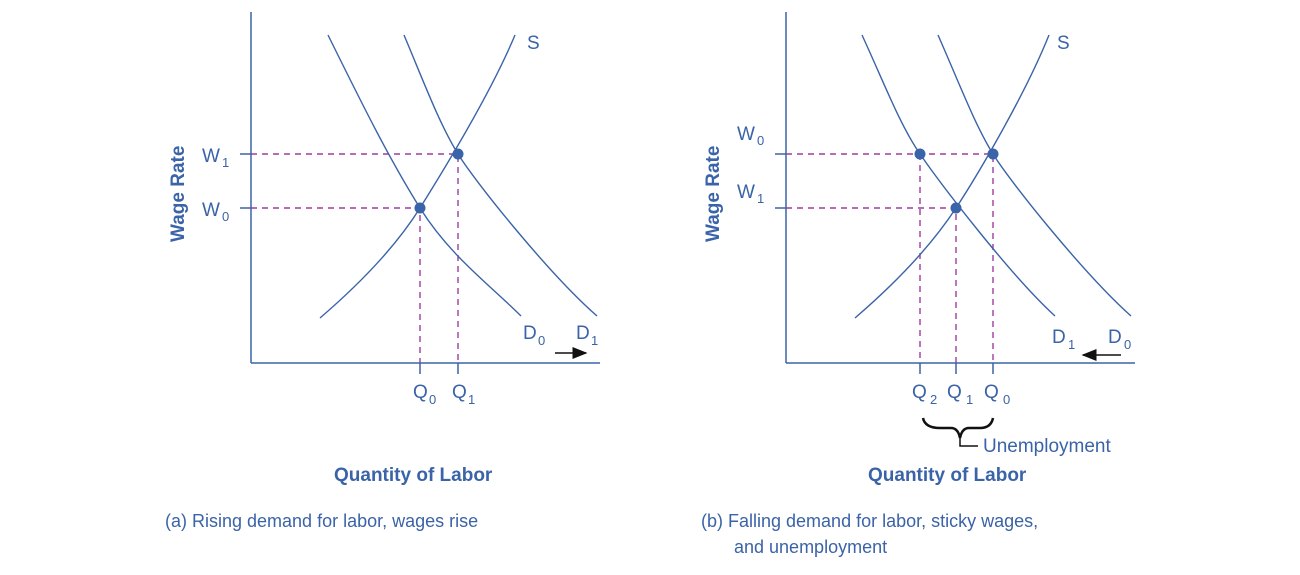 The height and width of the screenshot is (575, 1300). I want to click on q2-label: Q, so click(919, 392).